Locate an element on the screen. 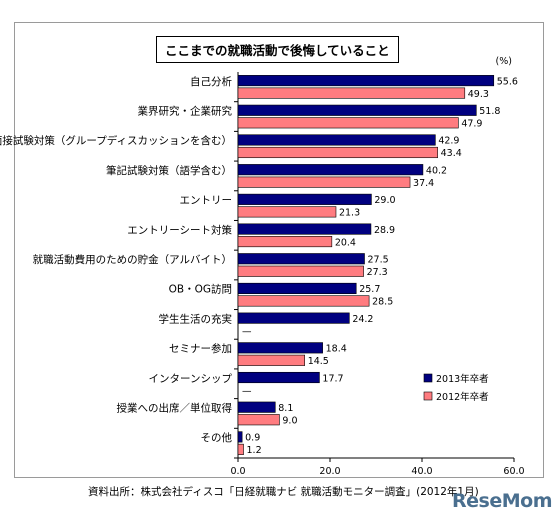  value-label: 47.9 is located at coordinates (471, 124).